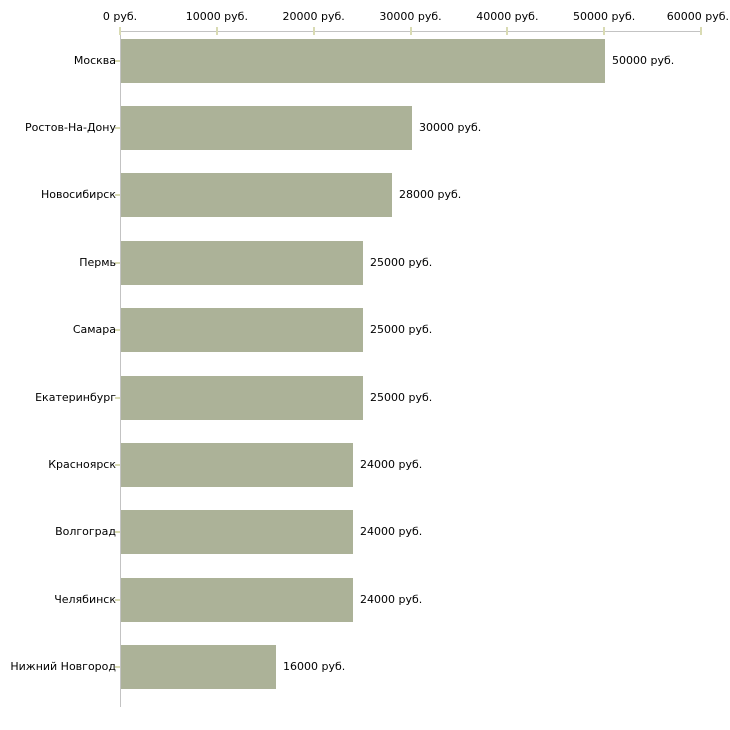  Describe the element at coordinates (237, 464) in the screenshot. I see `bar-Красноярск` at that location.